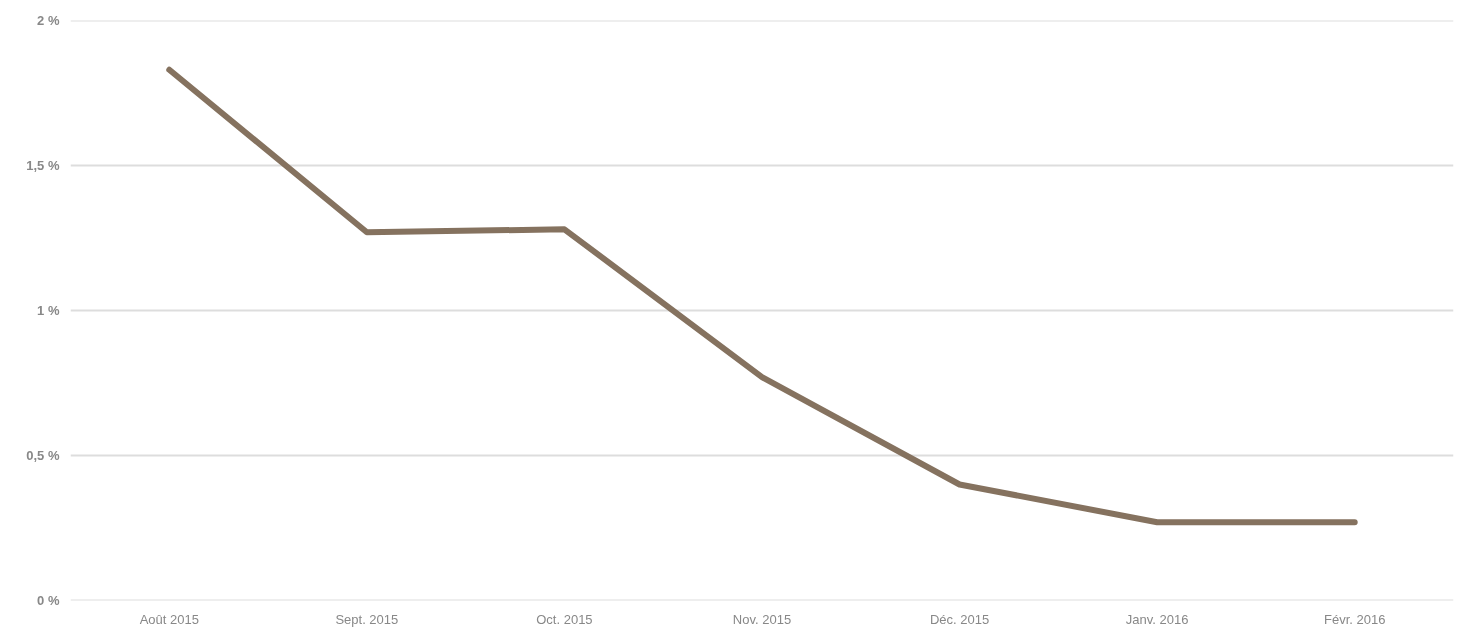 The width and height of the screenshot is (1463, 629). Describe the element at coordinates (959, 619) in the screenshot. I see `x-tick-label: Déc. 2015` at that location.